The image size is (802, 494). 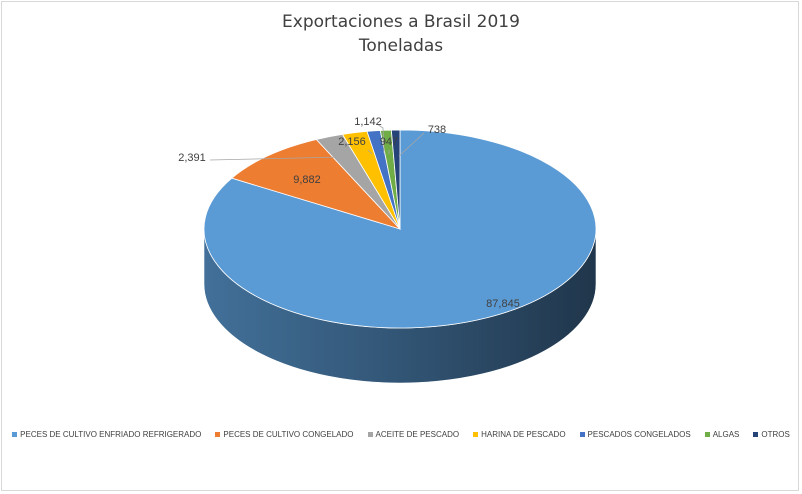 I want to click on legend-item: PESCADOS CONGELADOS, so click(x=635, y=434).